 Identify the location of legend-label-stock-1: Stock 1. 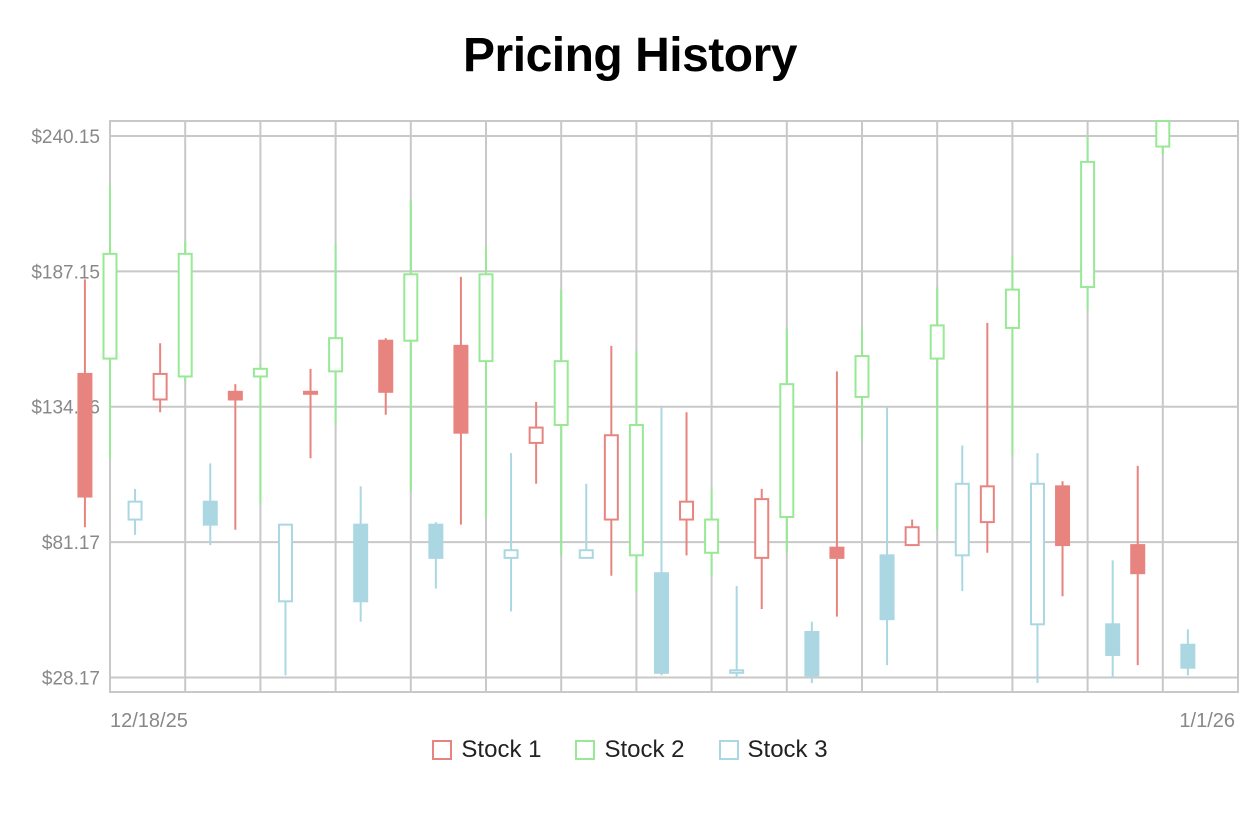
(501, 749).